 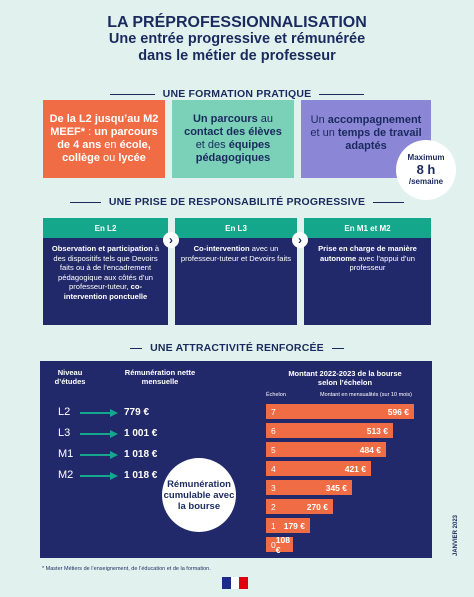 I want to click on republique-flag-logo, so click(x=235, y=583).